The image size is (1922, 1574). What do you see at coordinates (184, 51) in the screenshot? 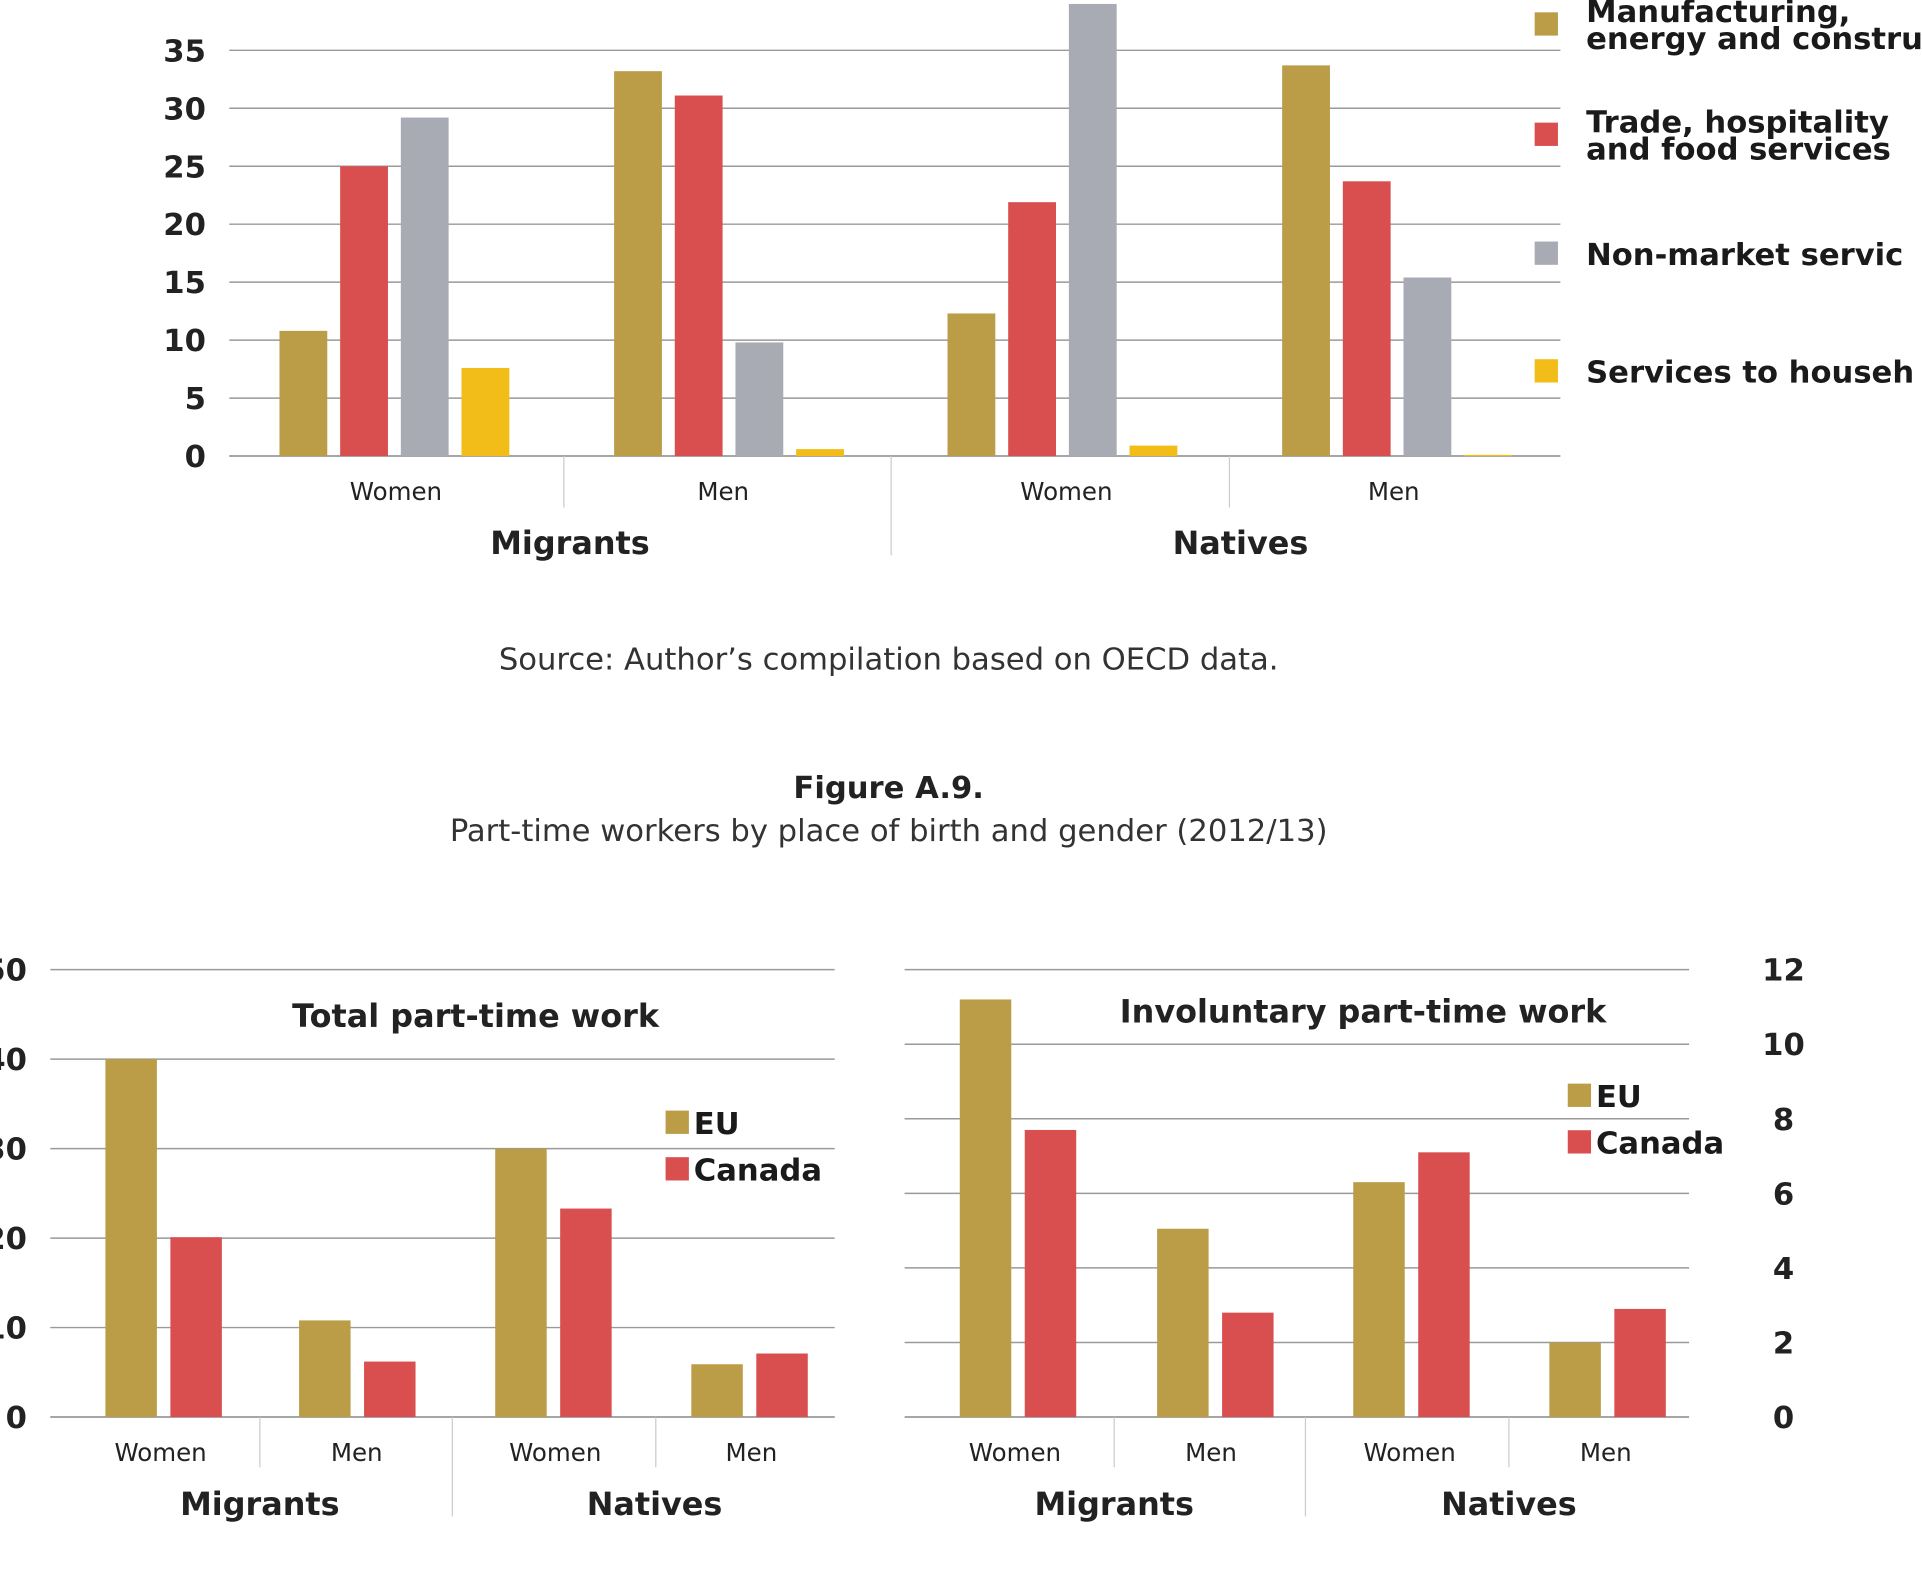
I see `y-tick-label: 35` at bounding box center [184, 51].